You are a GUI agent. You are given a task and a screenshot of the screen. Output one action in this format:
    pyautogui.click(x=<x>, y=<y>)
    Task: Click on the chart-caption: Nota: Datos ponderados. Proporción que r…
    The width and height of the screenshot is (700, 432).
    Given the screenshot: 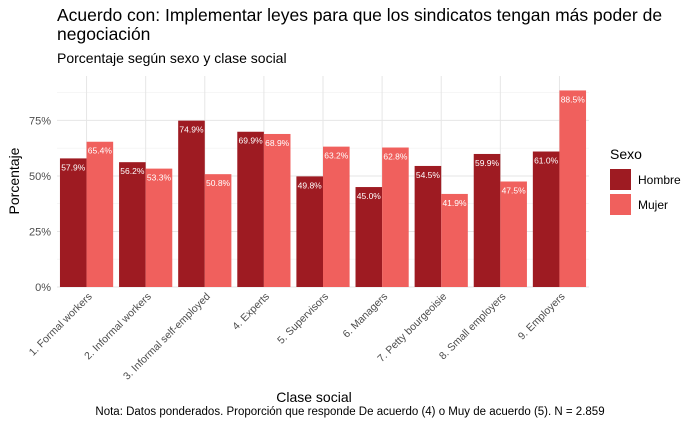 What is the action you would take?
    pyautogui.click(x=350, y=412)
    